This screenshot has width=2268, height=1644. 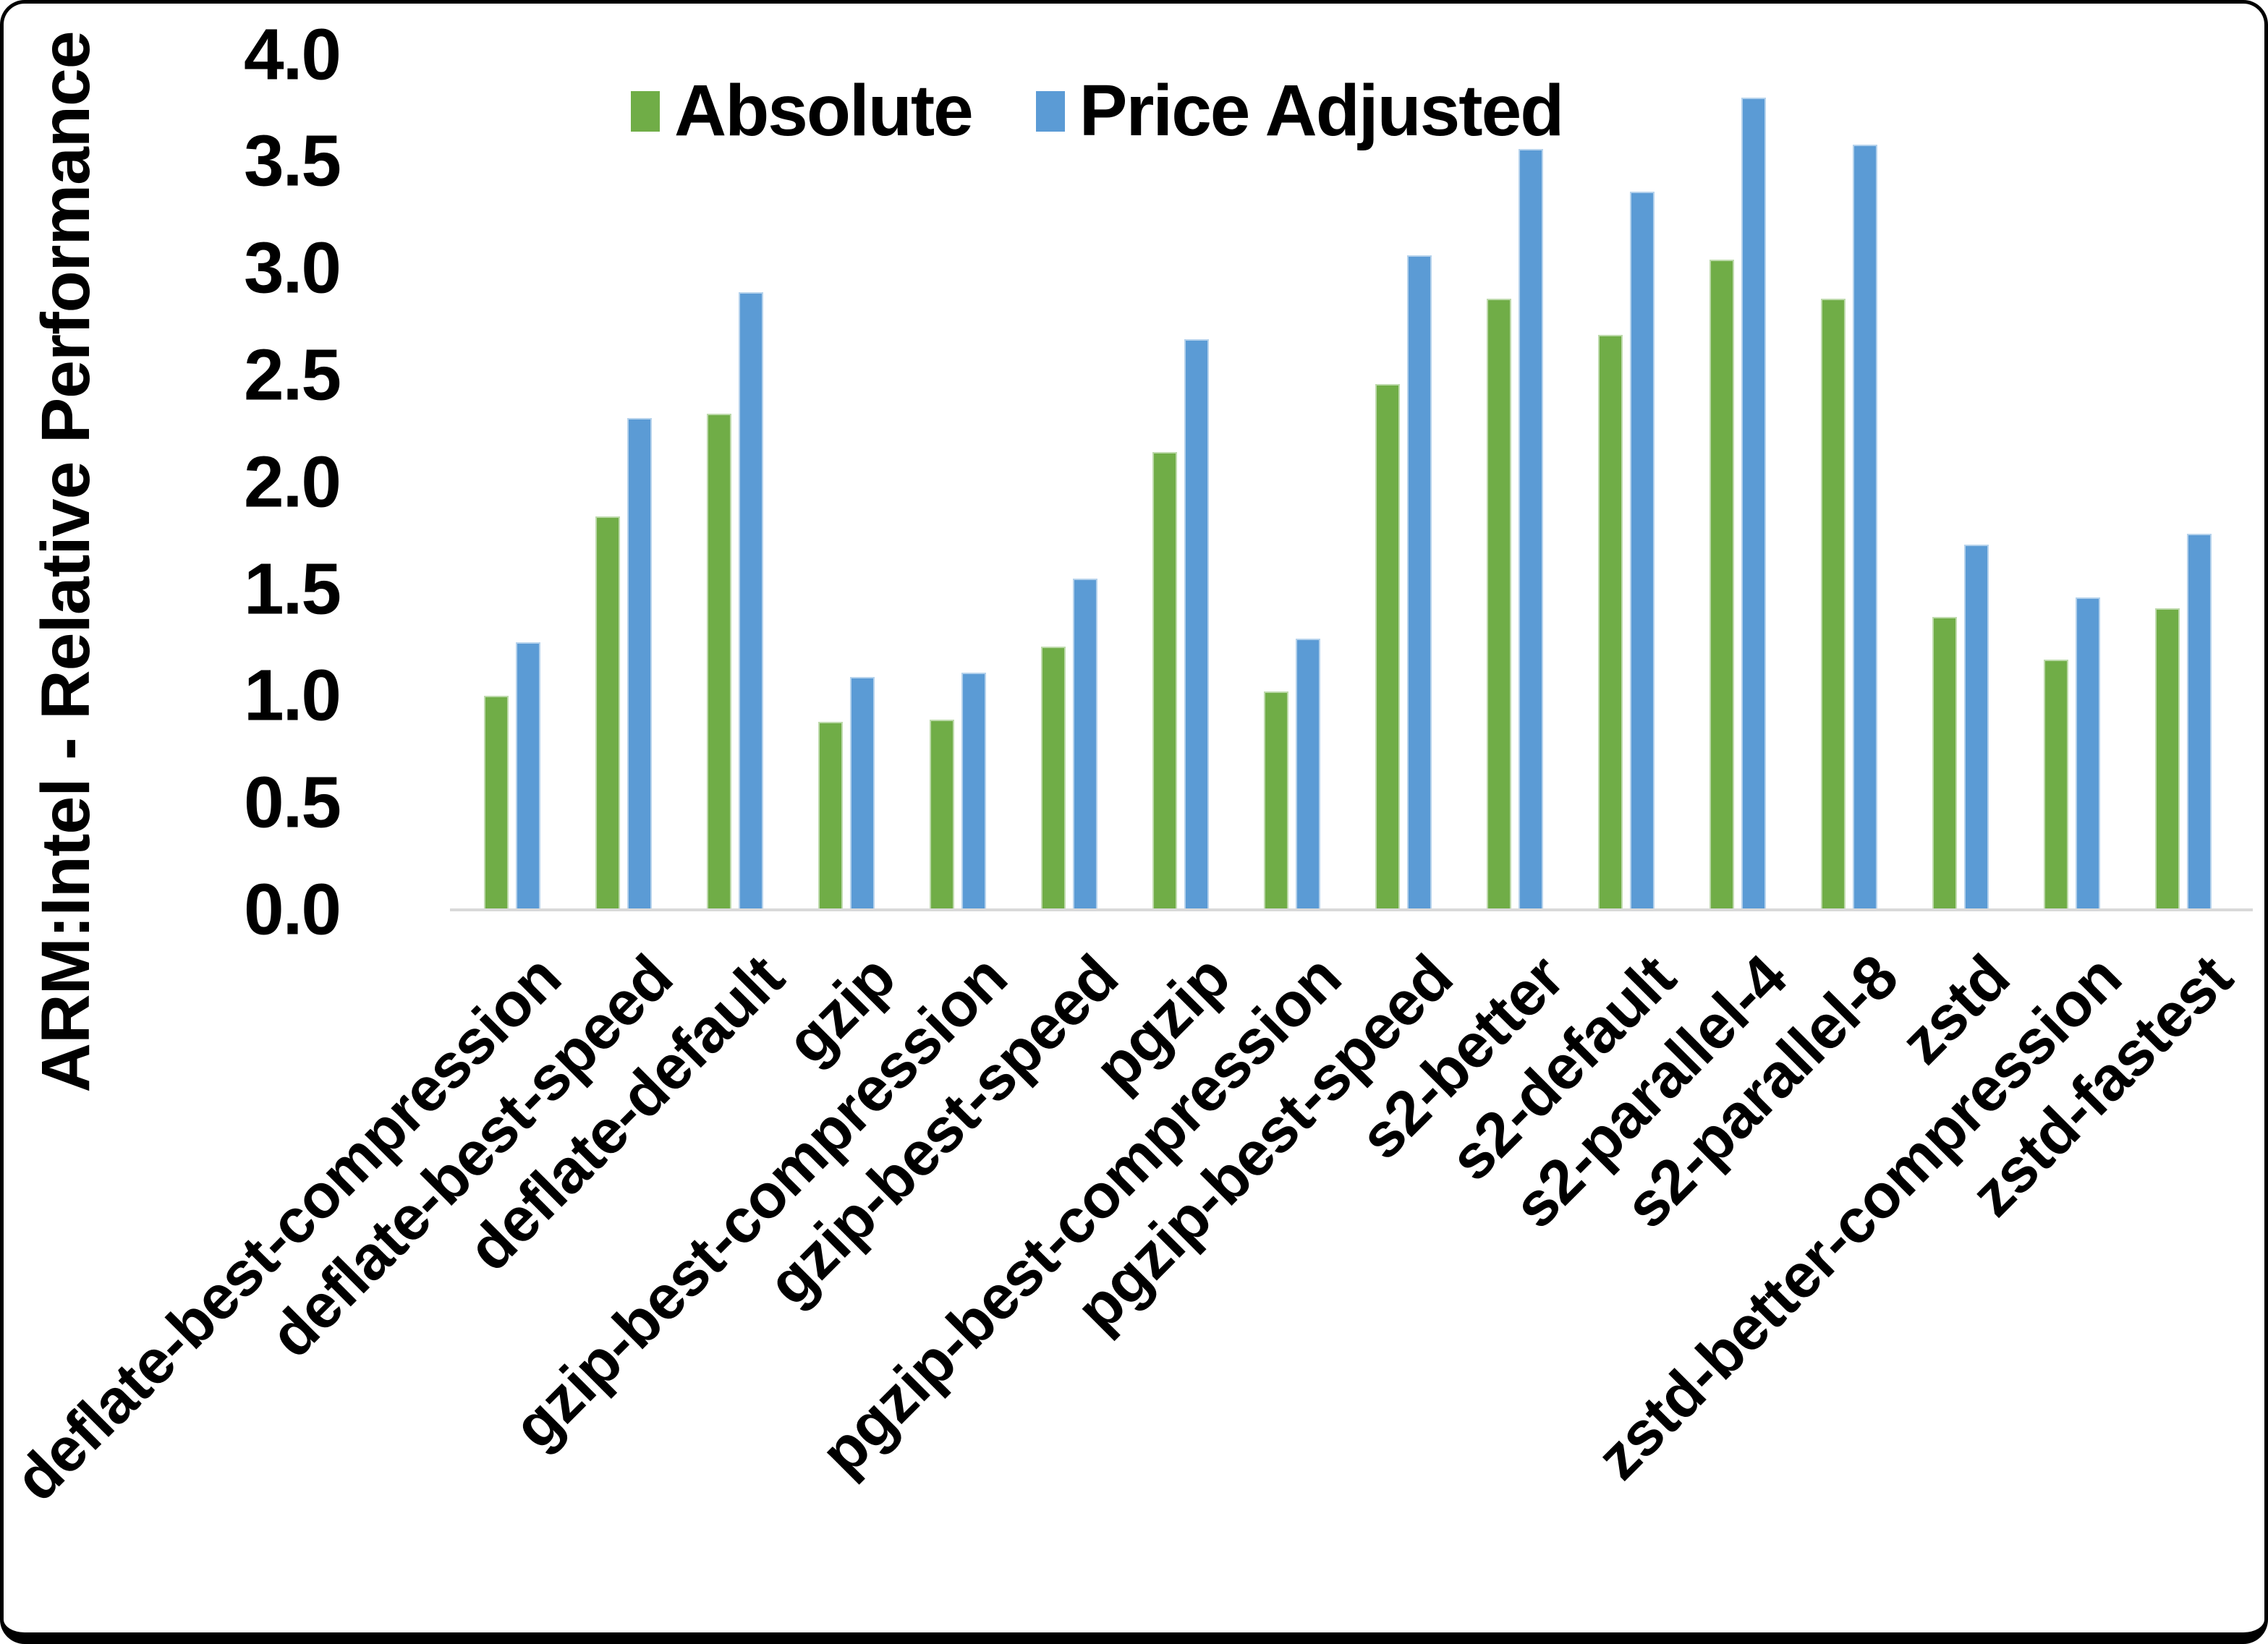 What do you see at coordinates (292, 54) in the screenshot?
I see `y-tick-label: 4.0` at bounding box center [292, 54].